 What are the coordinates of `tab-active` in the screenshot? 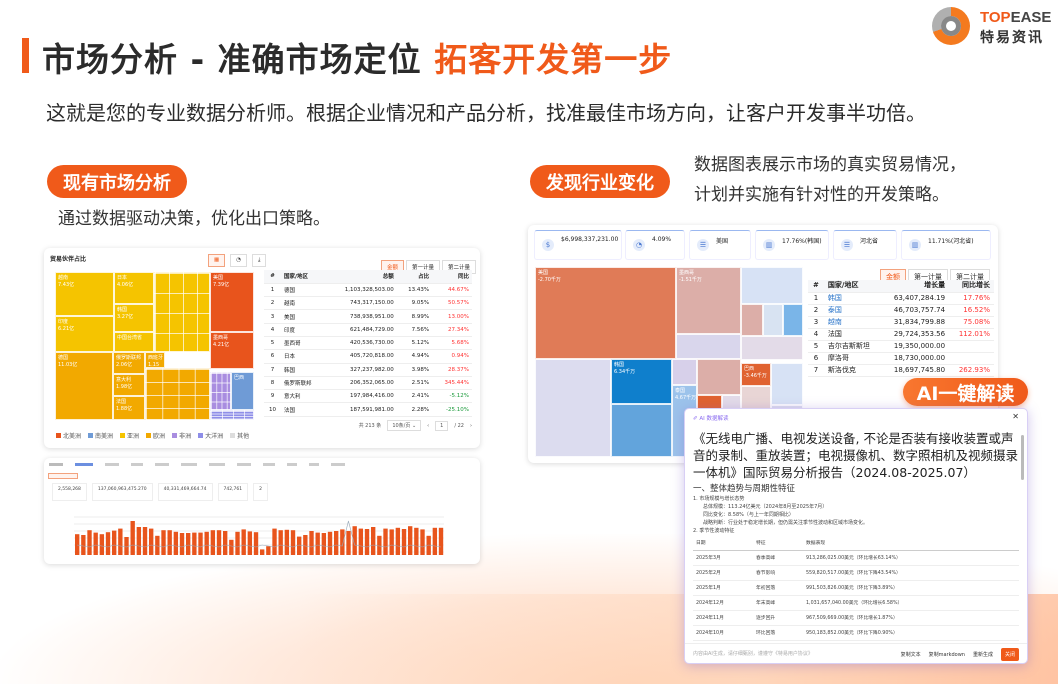 It's located at (84, 464).